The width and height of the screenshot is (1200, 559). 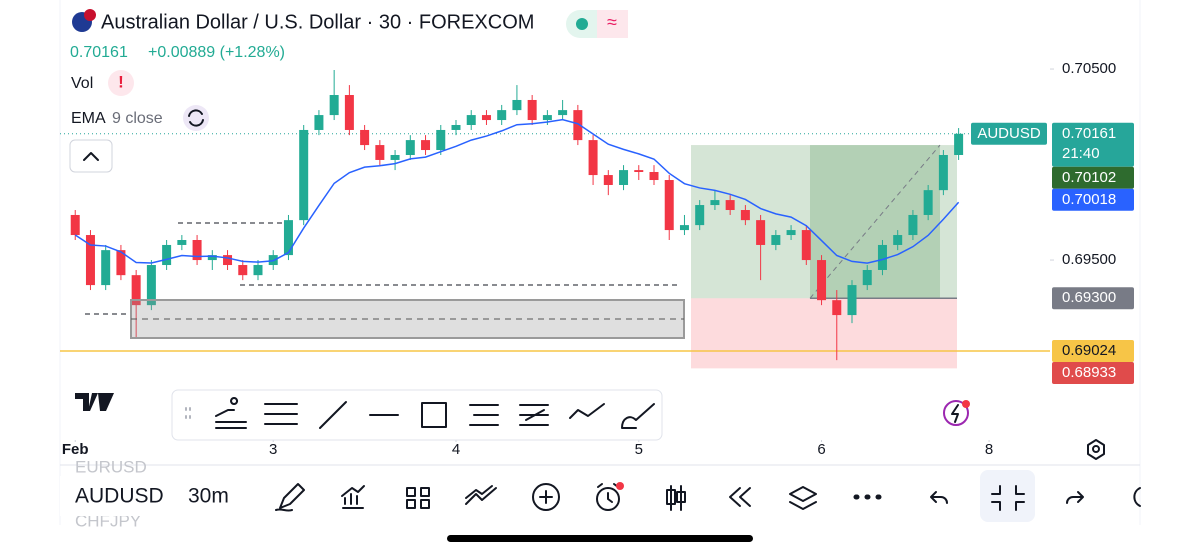 What do you see at coordinates (1089, 199) in the screenshot?
I see `price-tag-label: 0.70018` at bounding box center [1089, 199].